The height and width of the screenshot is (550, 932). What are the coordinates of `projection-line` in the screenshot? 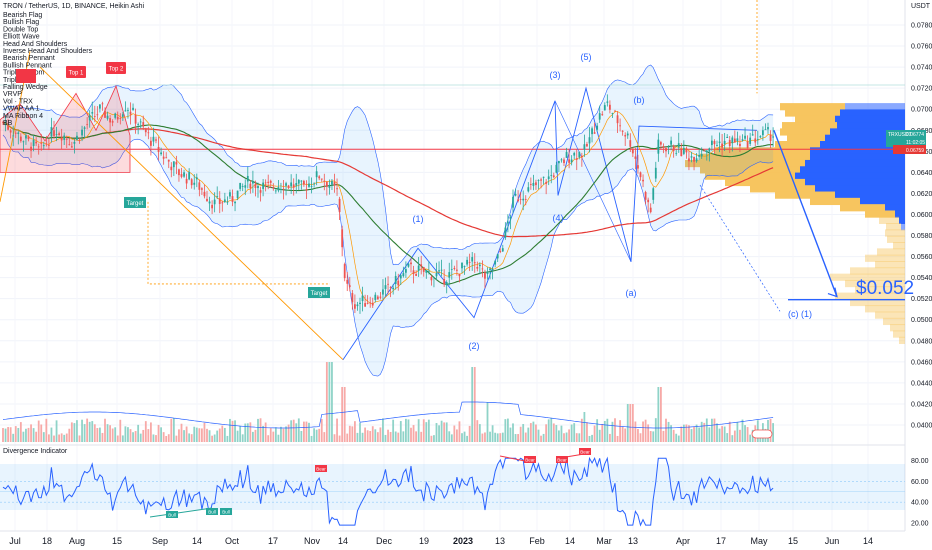 It's located at (805, 213).